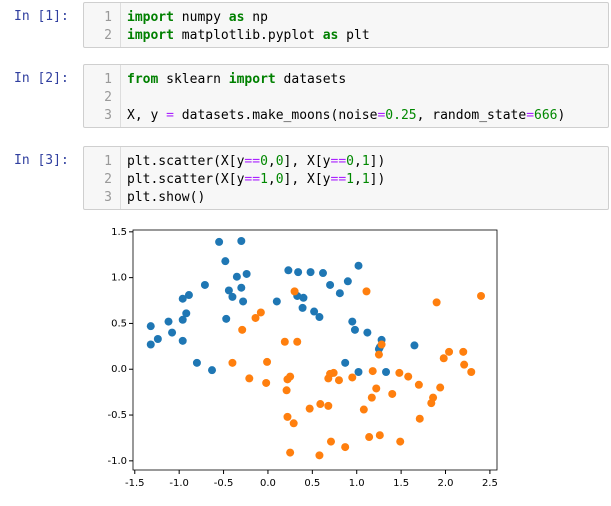 Image resolution: width=611 pixels, height=506 pixels. What do you see at coordinates (401, 115) in the screenshot?
I see `code-token: 0.25` at bounding box center [401, 115].